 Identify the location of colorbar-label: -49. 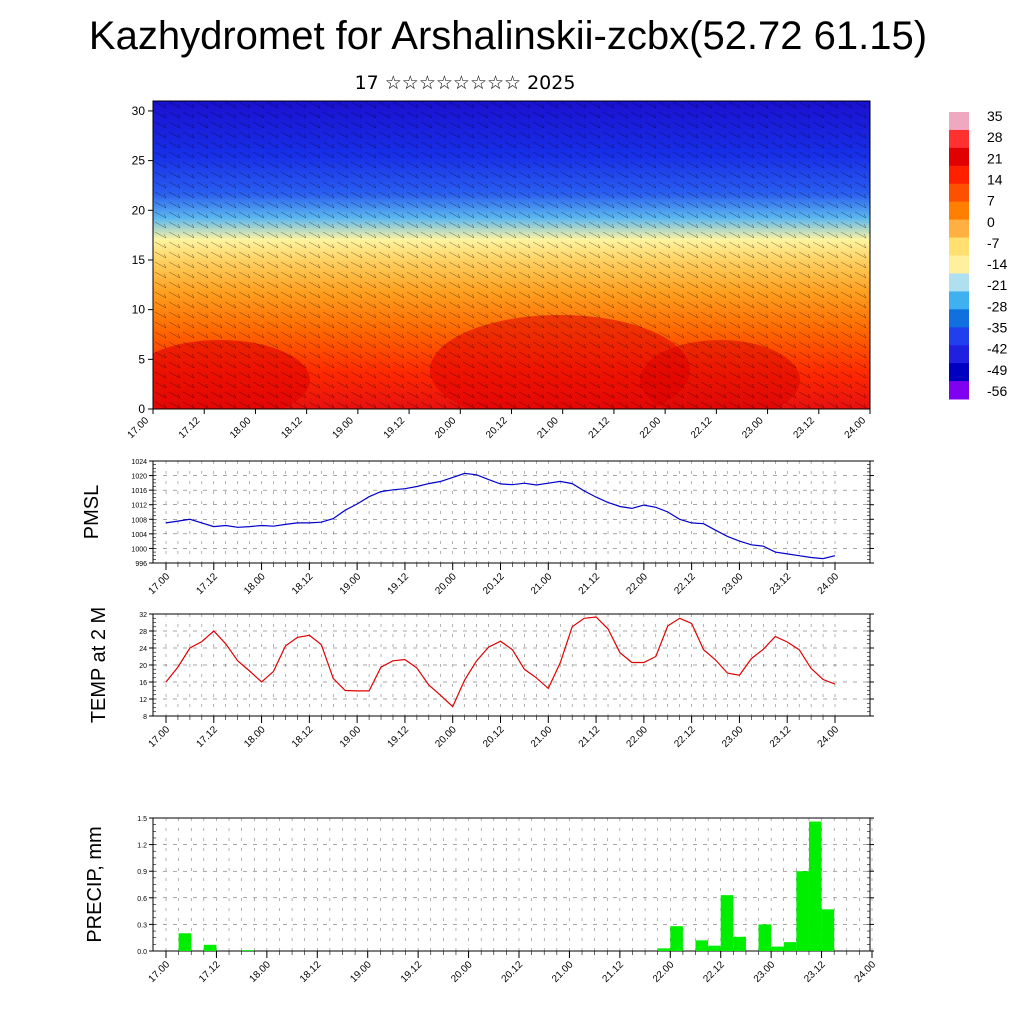
(997, 370).